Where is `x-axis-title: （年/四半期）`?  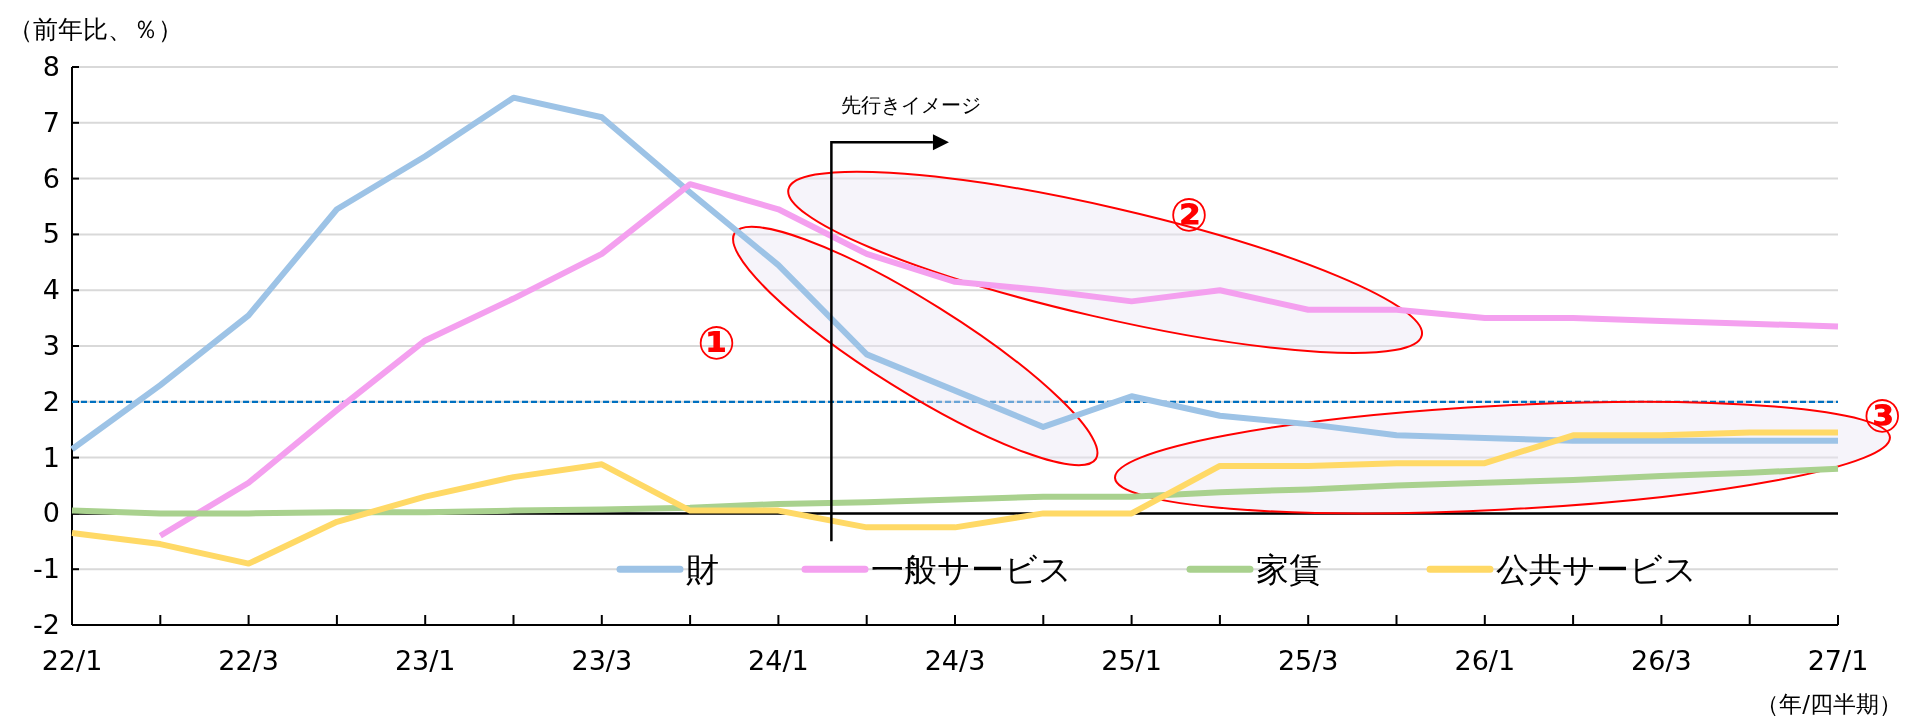
x-axis-title: （年/四半期） is located at coordinates (1829, 704).